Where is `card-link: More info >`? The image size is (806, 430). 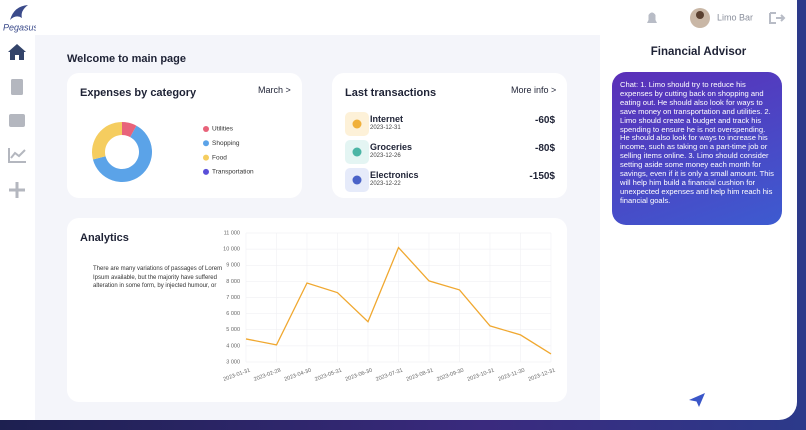 card-link: More info > is located at coordinates (534, 90).